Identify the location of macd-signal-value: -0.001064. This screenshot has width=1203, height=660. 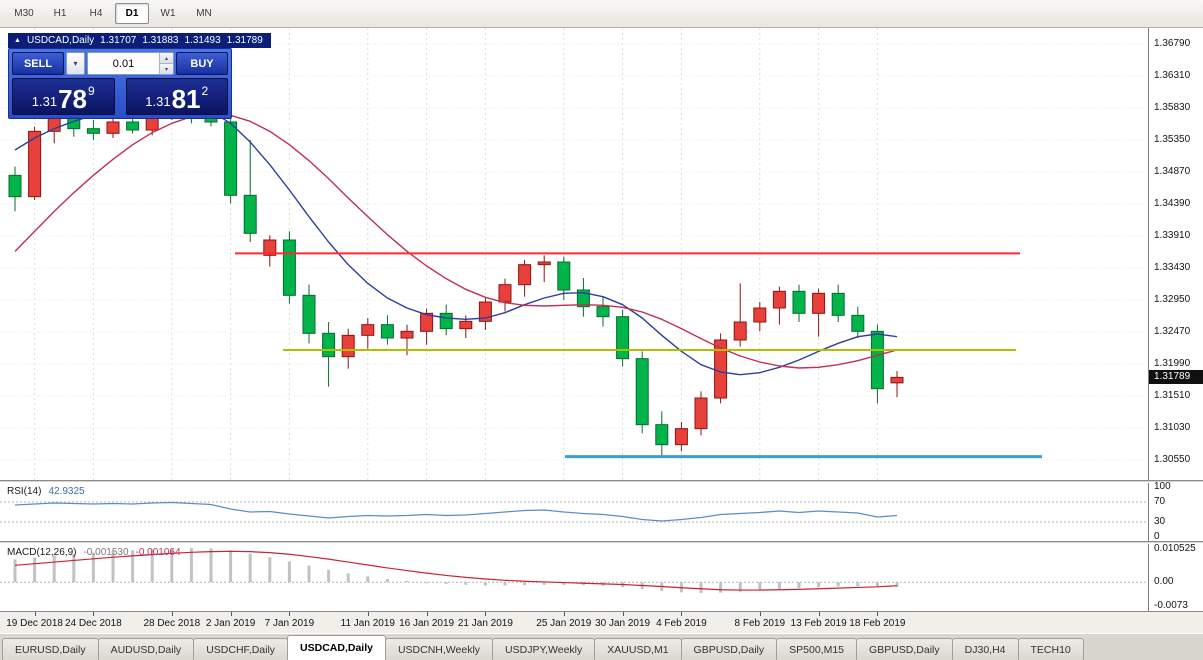
(158, 552).